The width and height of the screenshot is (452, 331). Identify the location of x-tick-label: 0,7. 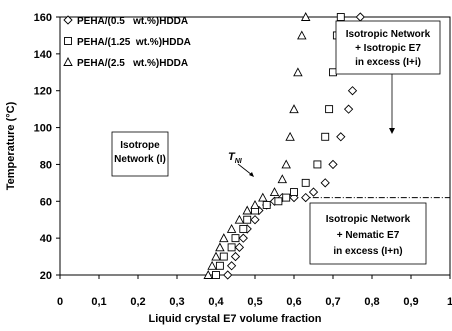
(332, 302).